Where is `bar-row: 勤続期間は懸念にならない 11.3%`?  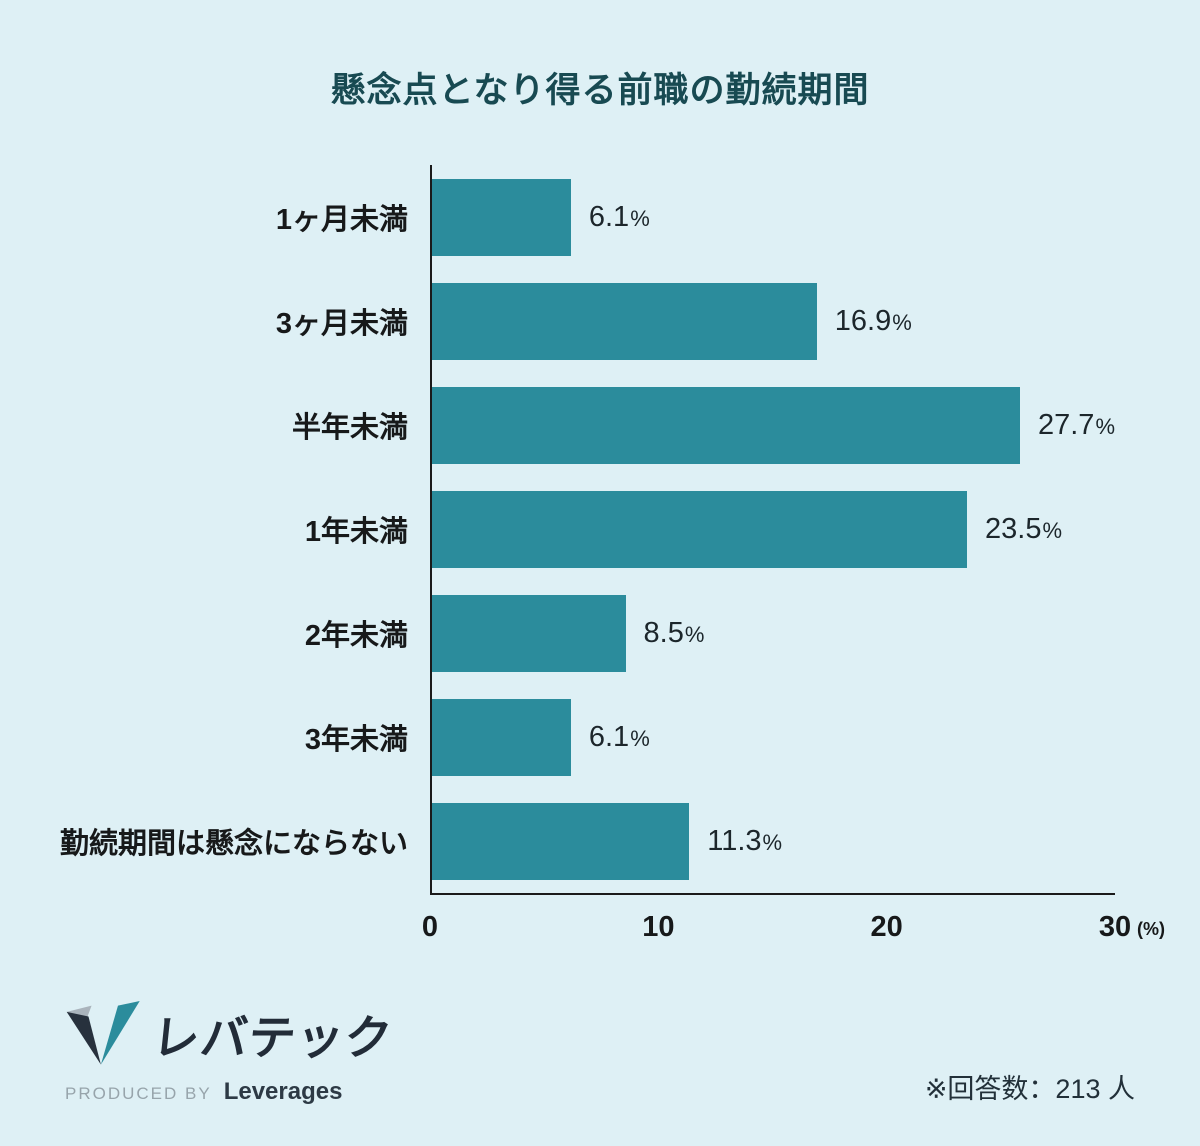
bar-row: 勤続期間は懸念にならない 11.3% is located at coordinates (575, 841).